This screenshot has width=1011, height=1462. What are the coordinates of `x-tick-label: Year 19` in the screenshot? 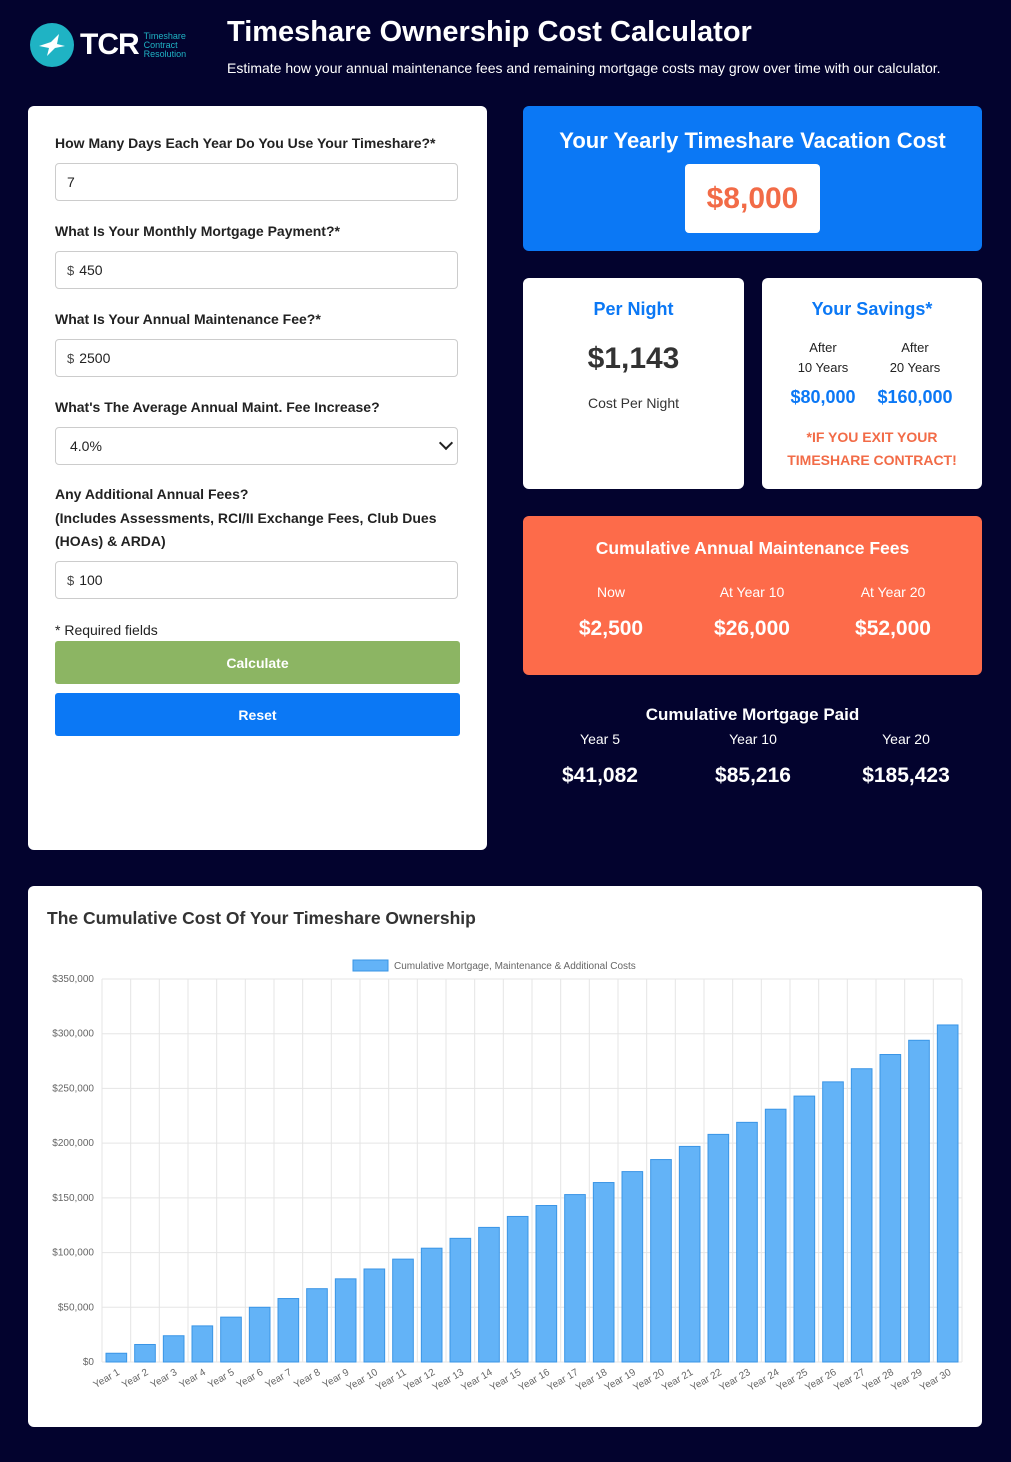 It's located at (620, 1380).